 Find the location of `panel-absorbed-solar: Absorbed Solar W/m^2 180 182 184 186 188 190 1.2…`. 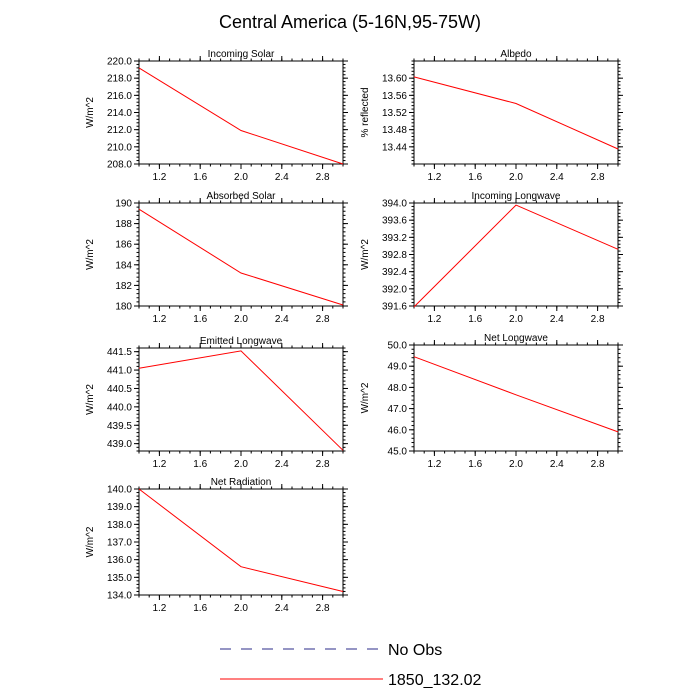

panel-absorbed-solar: Absorbed Solar W/m^2 180 182 184 186 188 190 1.2… is located at coordinates (216, 258).